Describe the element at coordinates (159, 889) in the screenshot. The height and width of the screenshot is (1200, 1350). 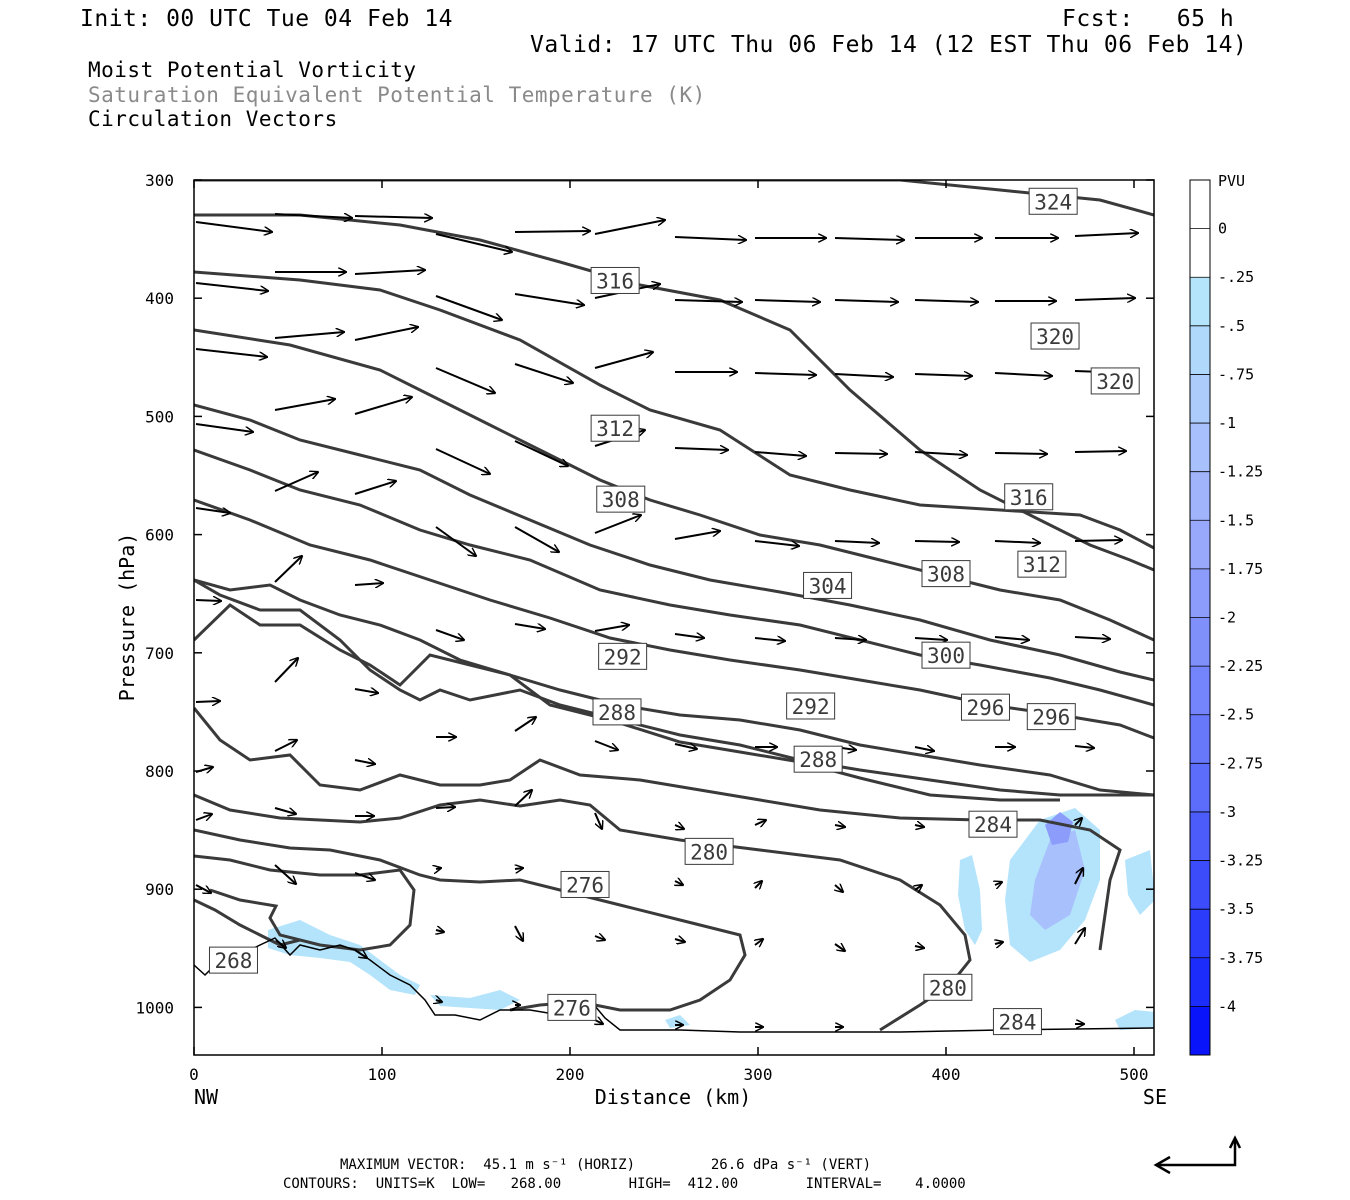
I see `y-tick-label: 900` at that location.